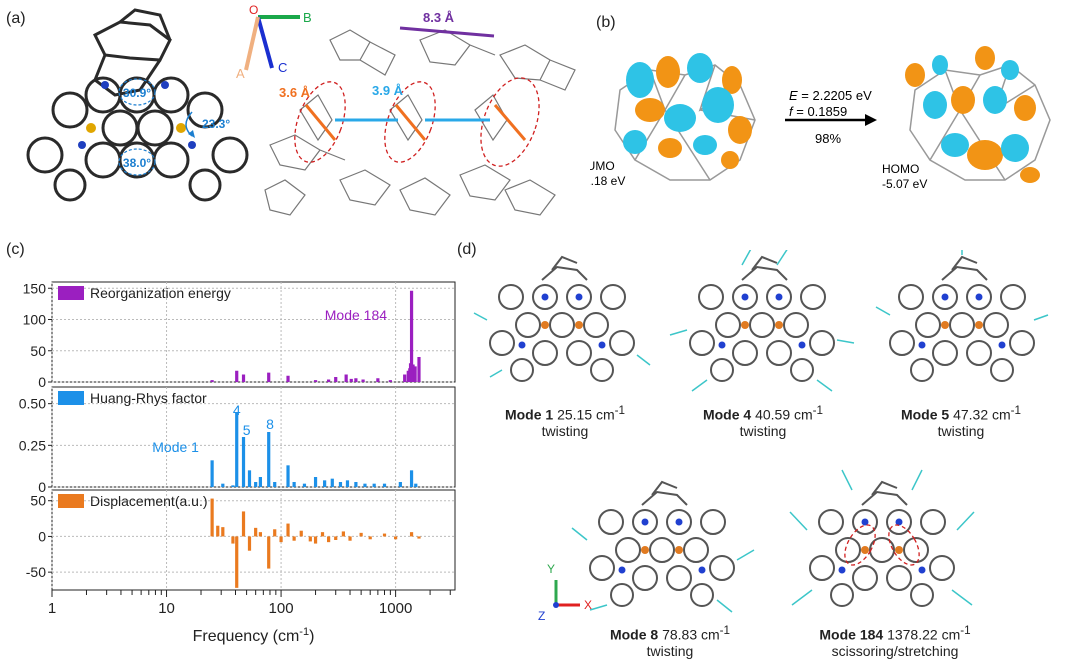  Describe the element at coordinates (961, 421) in the screenshot. I see `mode-5-caption: Mode 5 47.32 cm-1 twisting` at that location.